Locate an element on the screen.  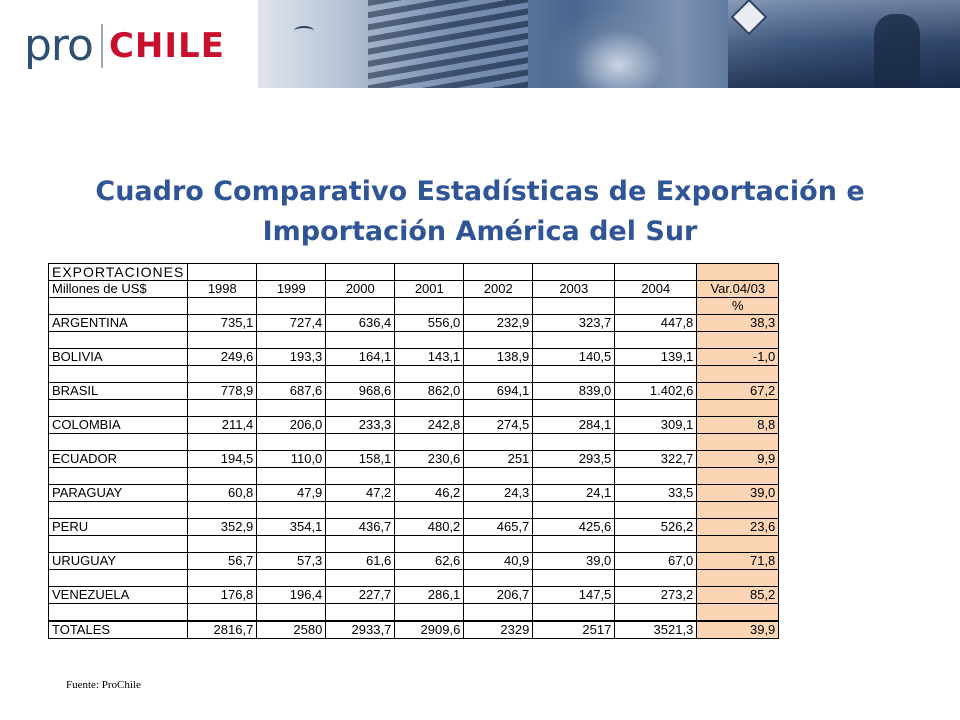
variation-cell: -1,0 is located at coordinates (738, 357).